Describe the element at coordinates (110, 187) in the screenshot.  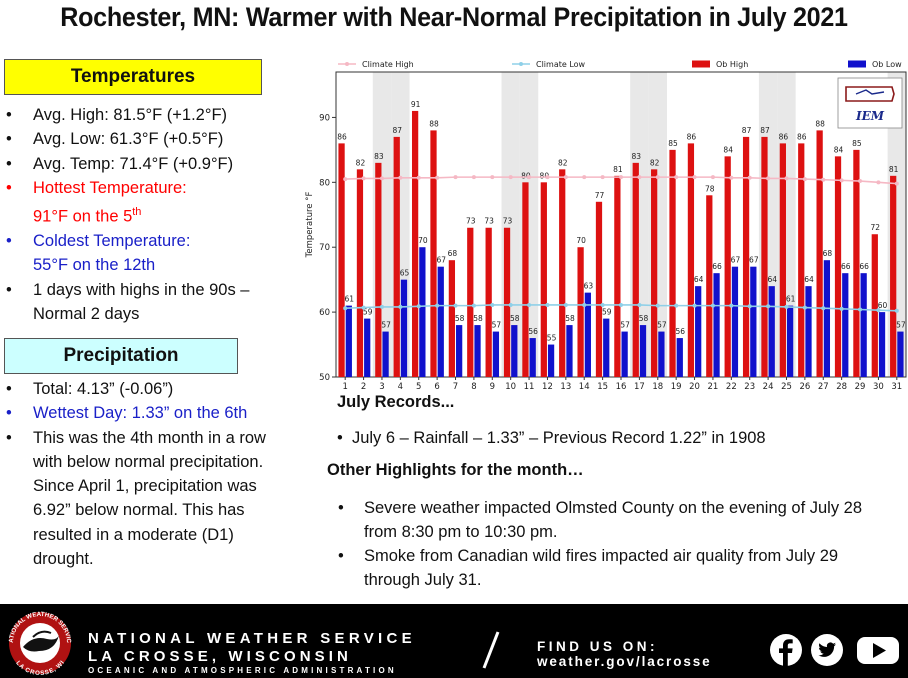
I see `hottest-label: Hottest Temperature:` at that location.